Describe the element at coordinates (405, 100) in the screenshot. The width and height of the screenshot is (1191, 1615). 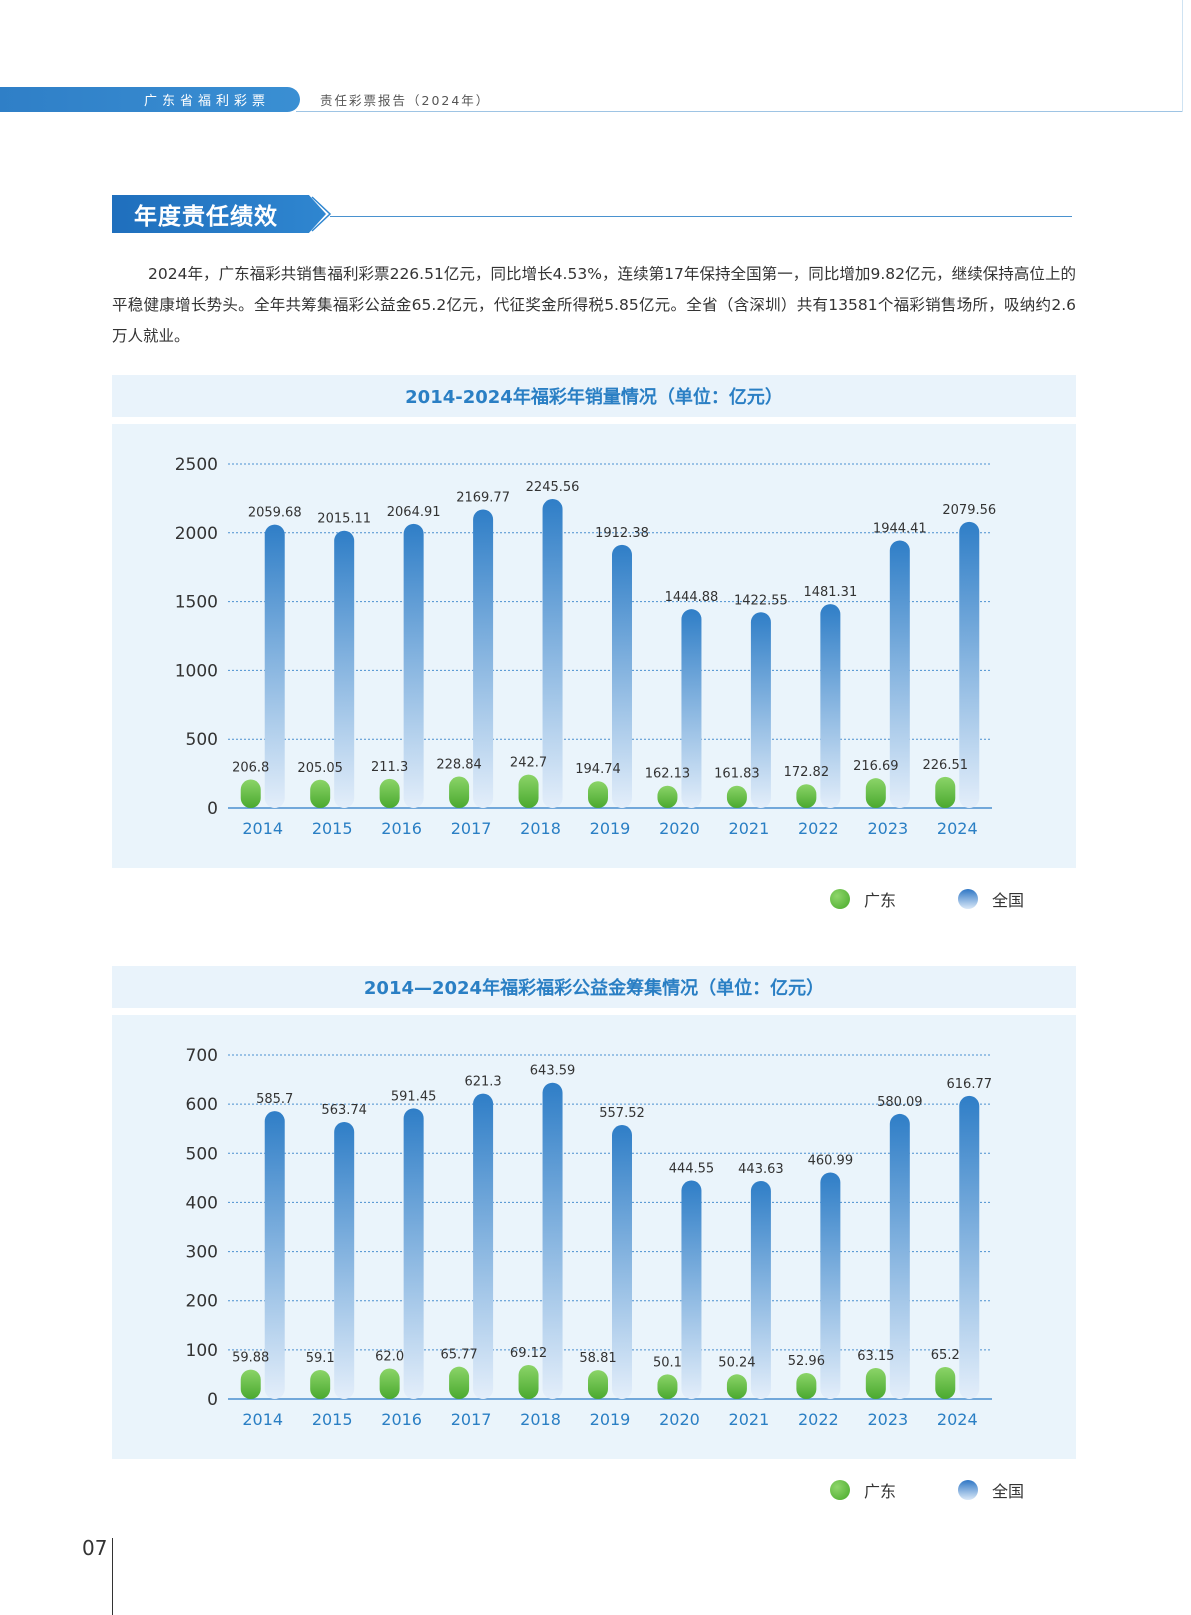
I see `header-subtitle: 责任彩票报告（2024年）` at that location.